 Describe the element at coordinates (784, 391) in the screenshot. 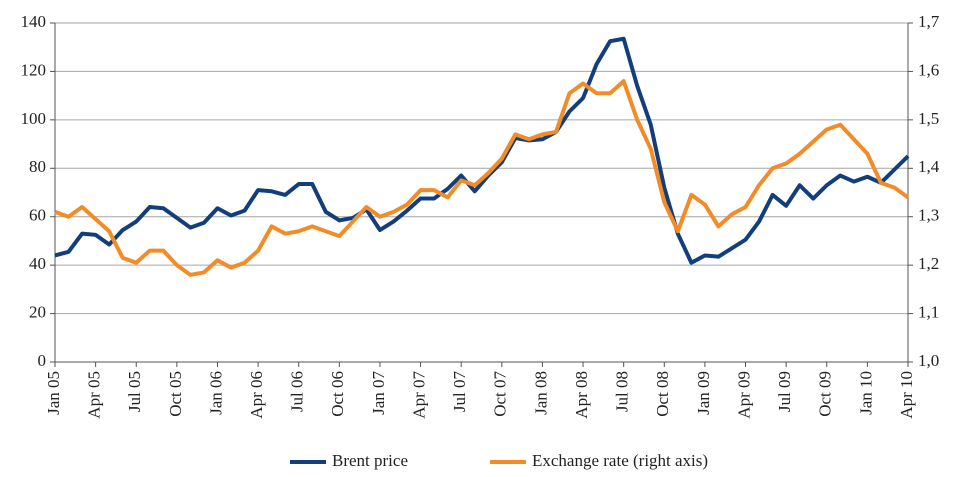

I see `x-tick-label: Jul 09` at that location.